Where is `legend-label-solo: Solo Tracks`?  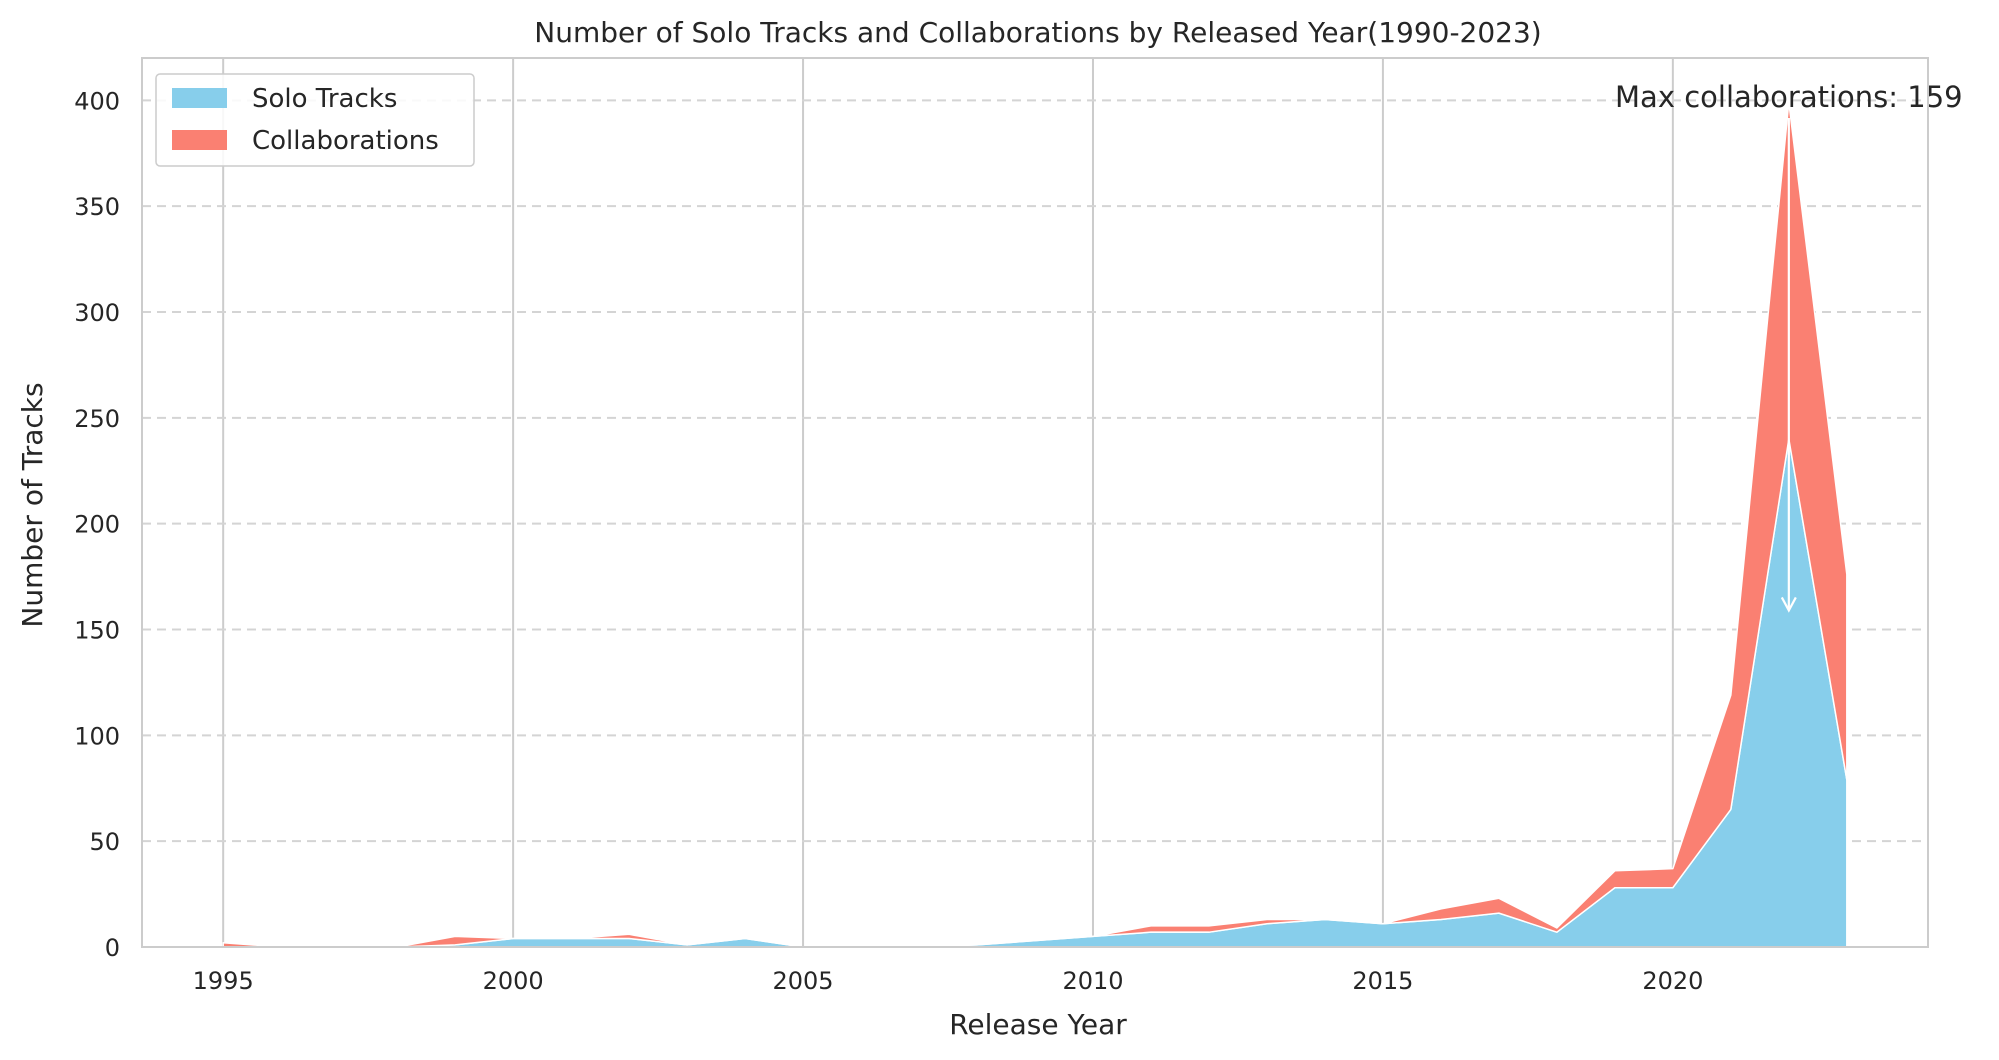
legend-label-solo: Solo Tracks is located at coordinates (324, 99).